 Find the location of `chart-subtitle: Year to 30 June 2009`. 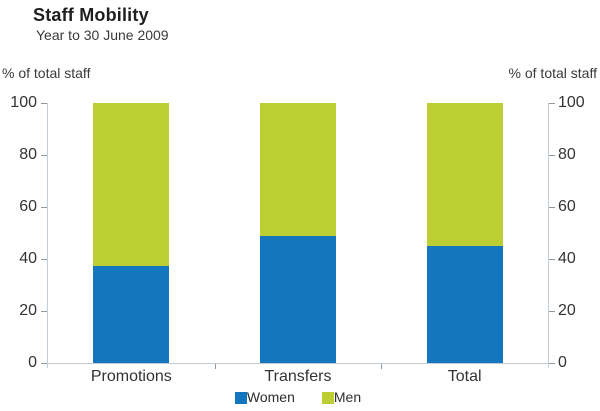

chart-subtitle: Year to 30 June 2009 is located at coordinates (102, 35).